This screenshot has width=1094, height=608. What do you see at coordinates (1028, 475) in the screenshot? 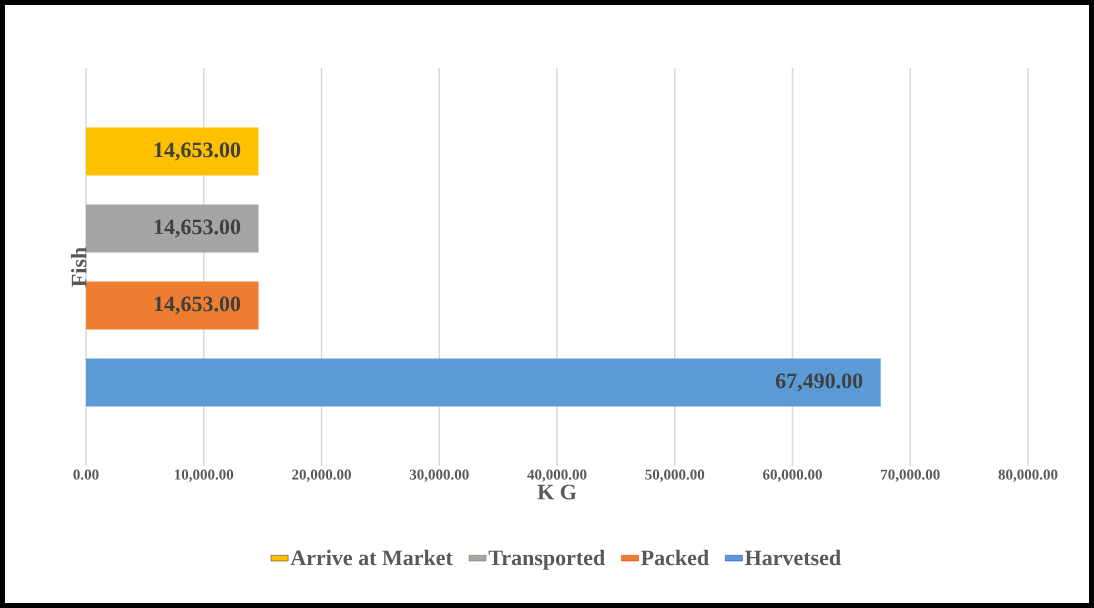
I see `x-tick-label: 80,000.00` at bounding box center [1028, 475].